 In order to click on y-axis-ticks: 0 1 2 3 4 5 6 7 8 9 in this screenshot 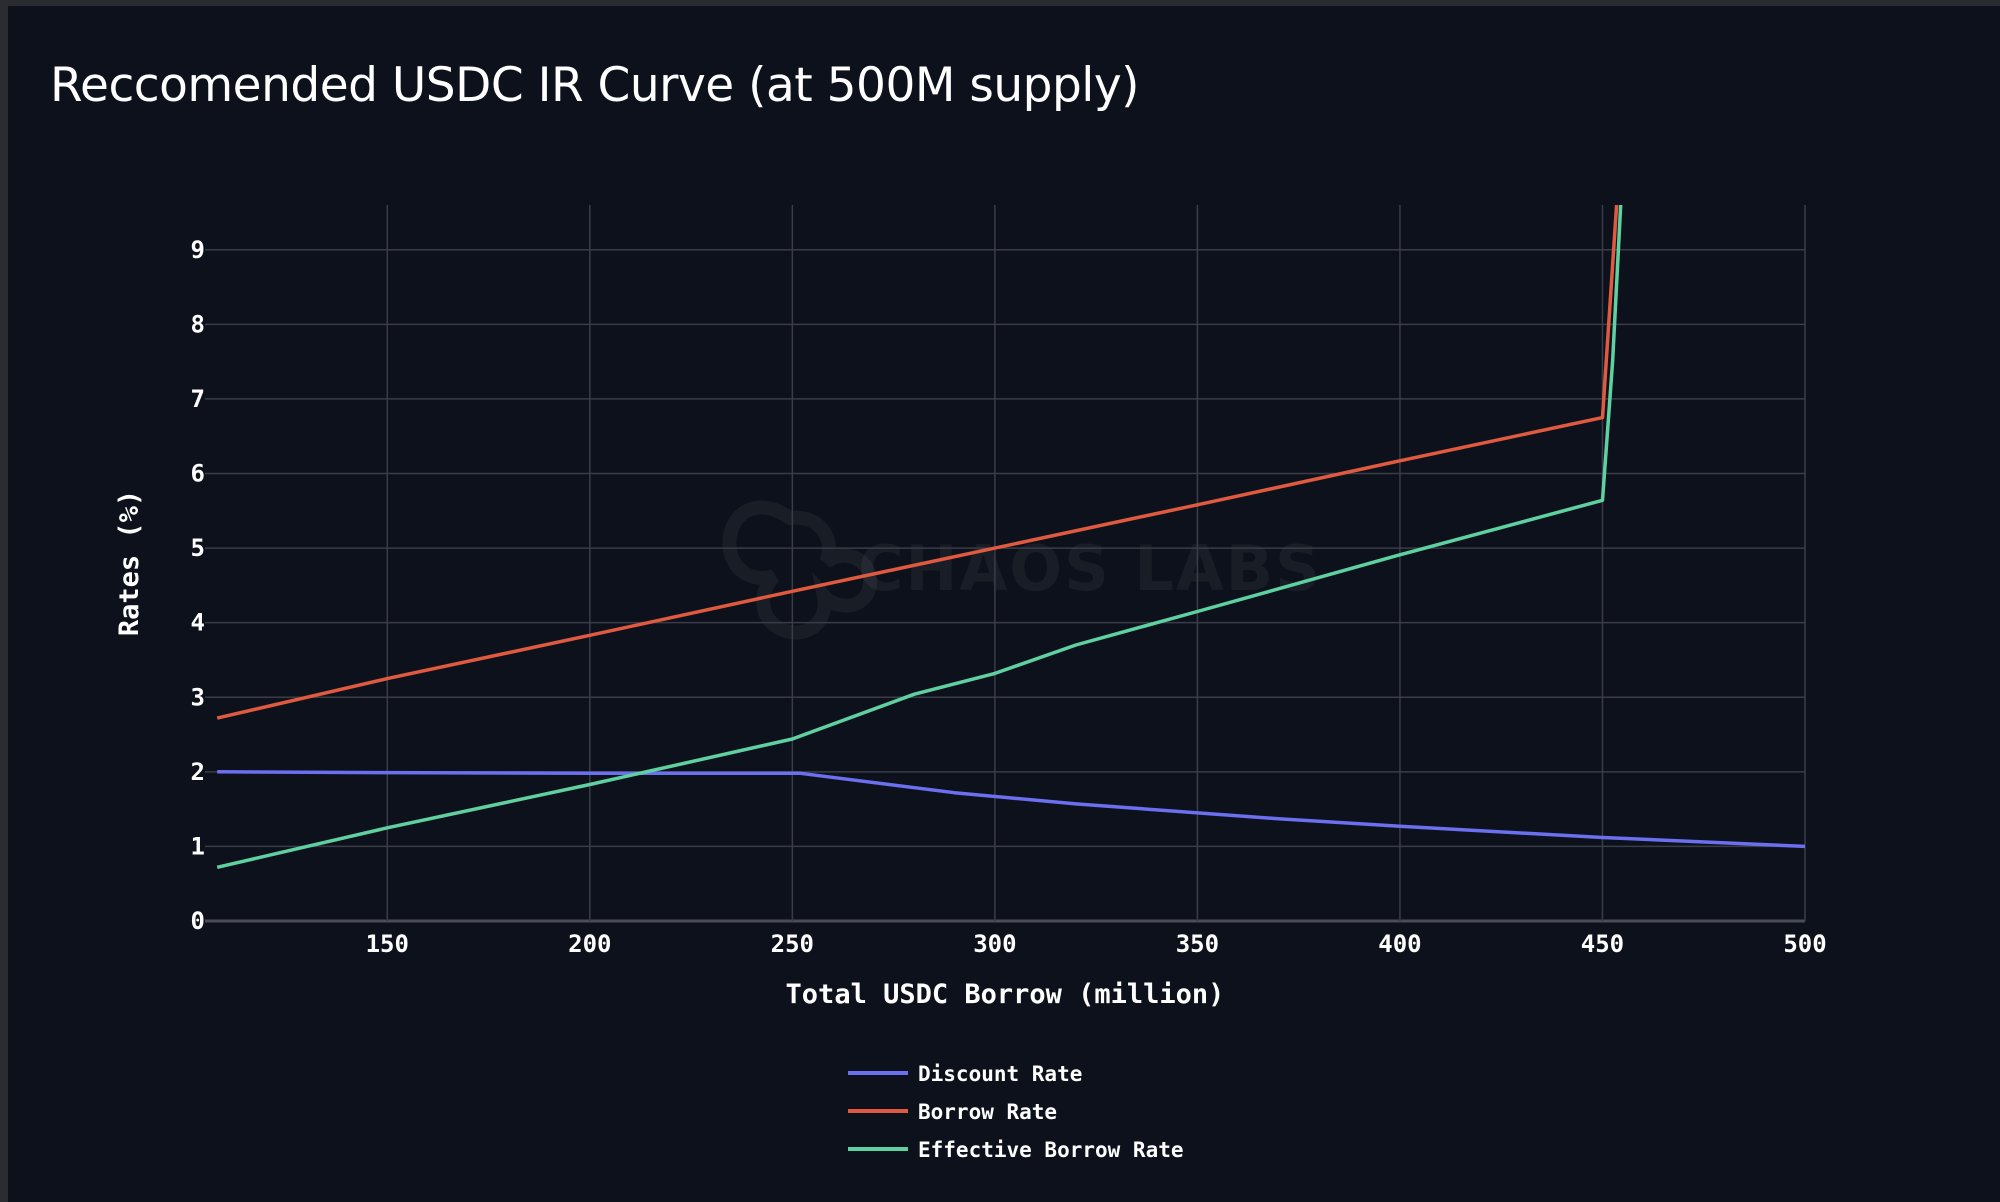, I will do `click(198, 585)`.